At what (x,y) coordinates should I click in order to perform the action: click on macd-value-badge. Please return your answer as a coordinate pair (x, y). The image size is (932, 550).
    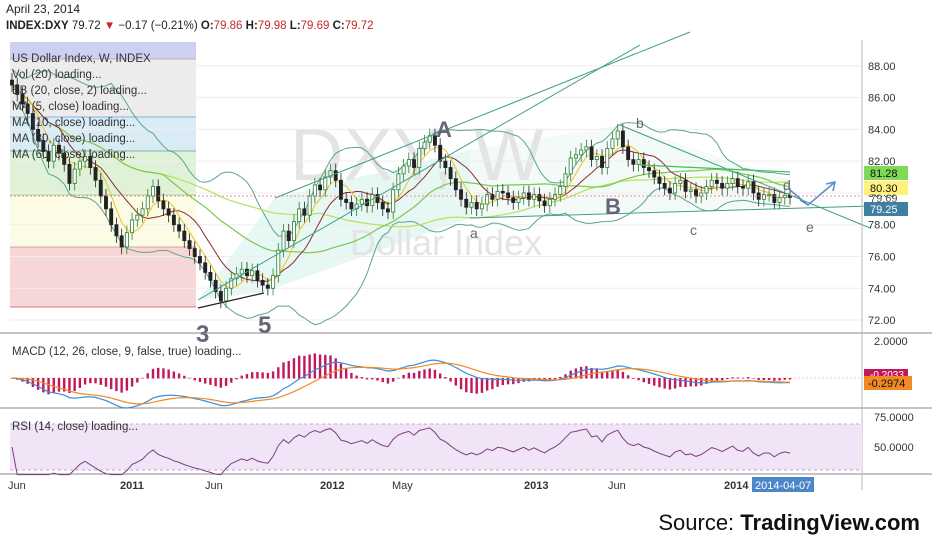
    Looking at the image, I should click on (888, 383).